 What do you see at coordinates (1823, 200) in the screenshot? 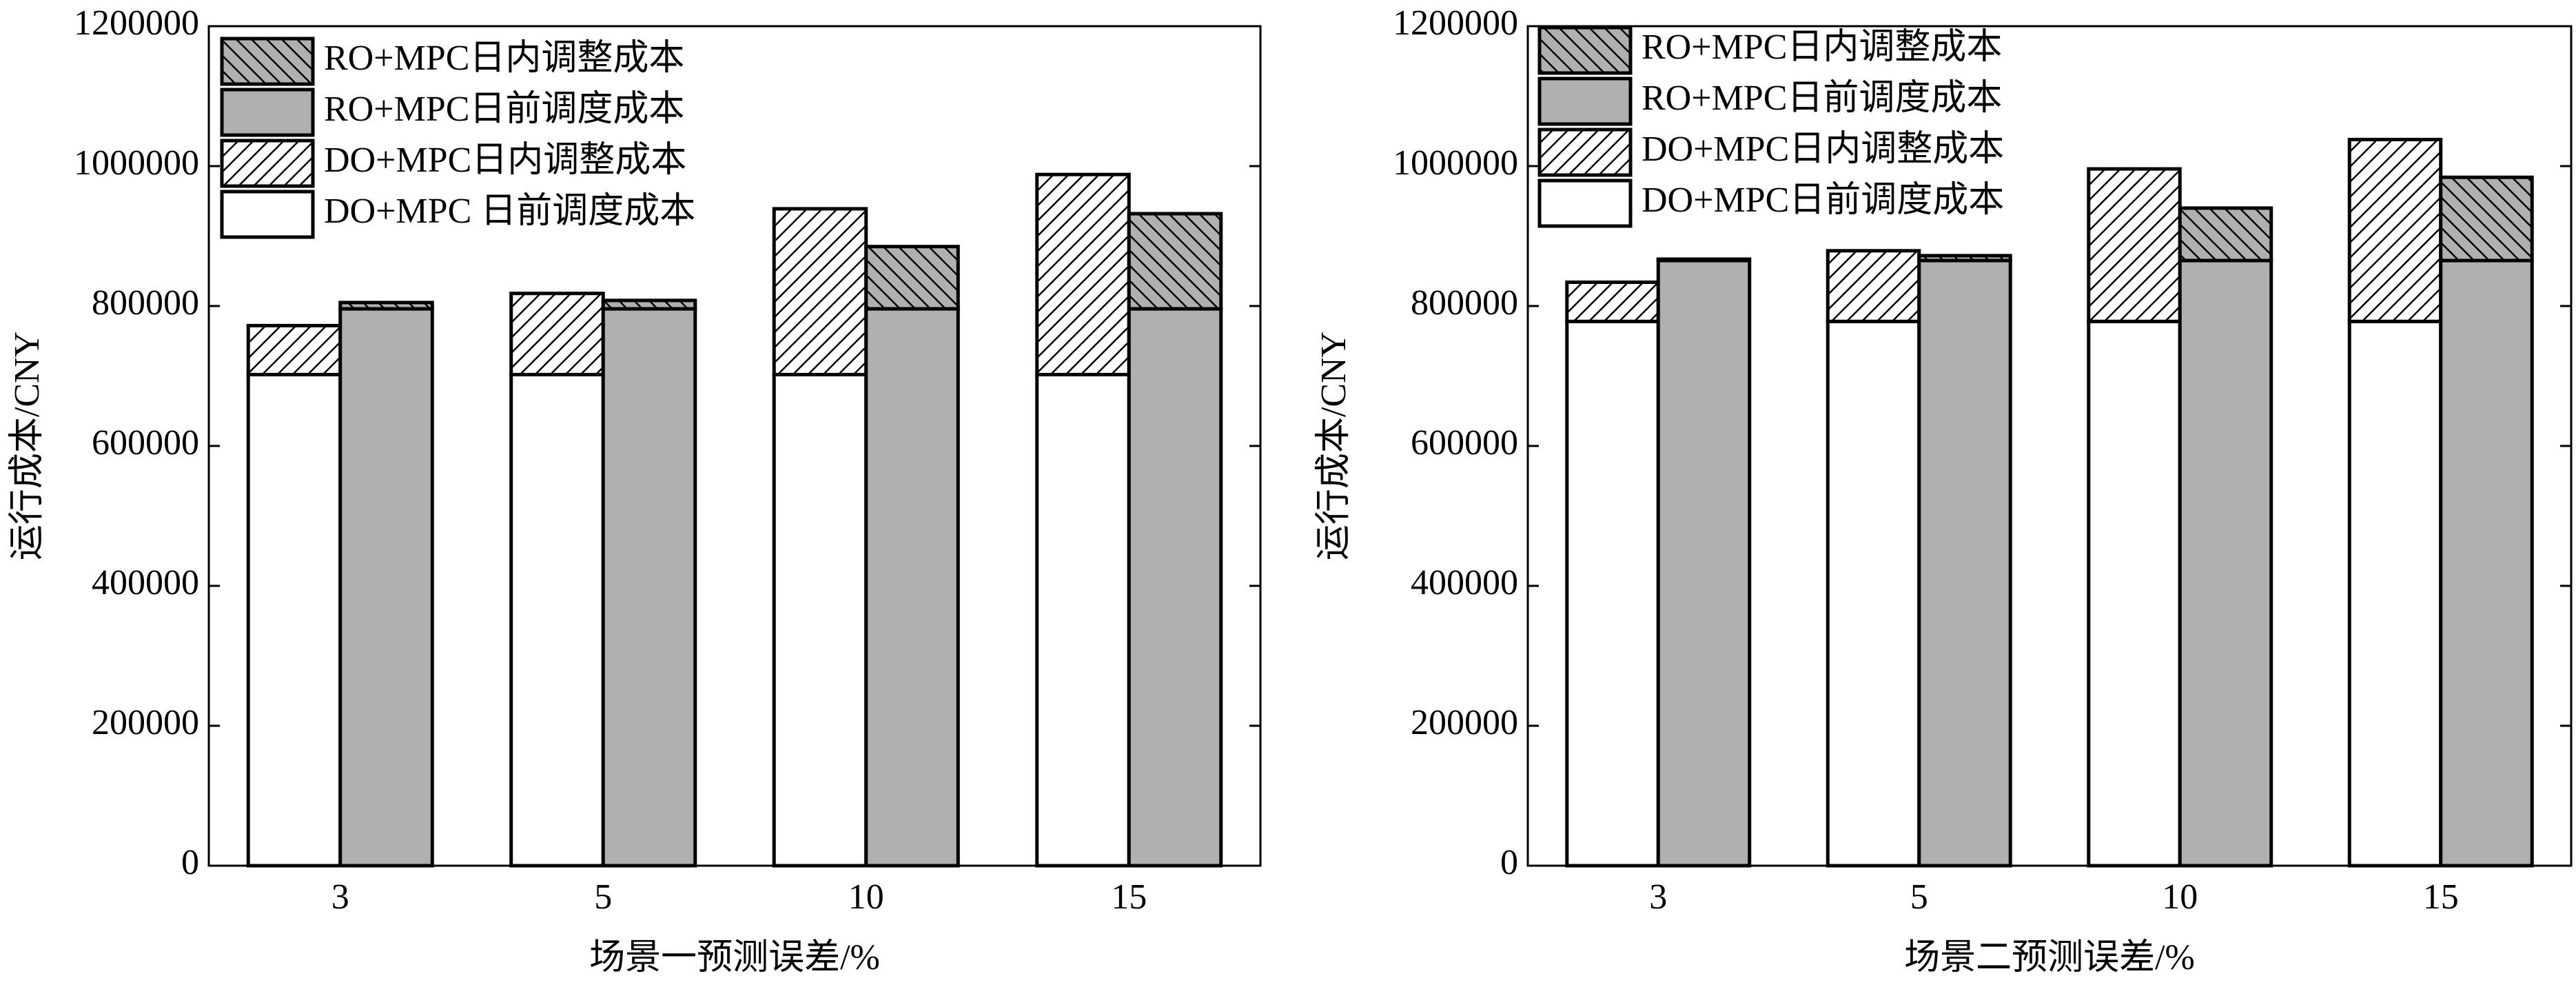
I see `legend-label: DO+MPC日前调度成本` at bounding box center [1823, 200].